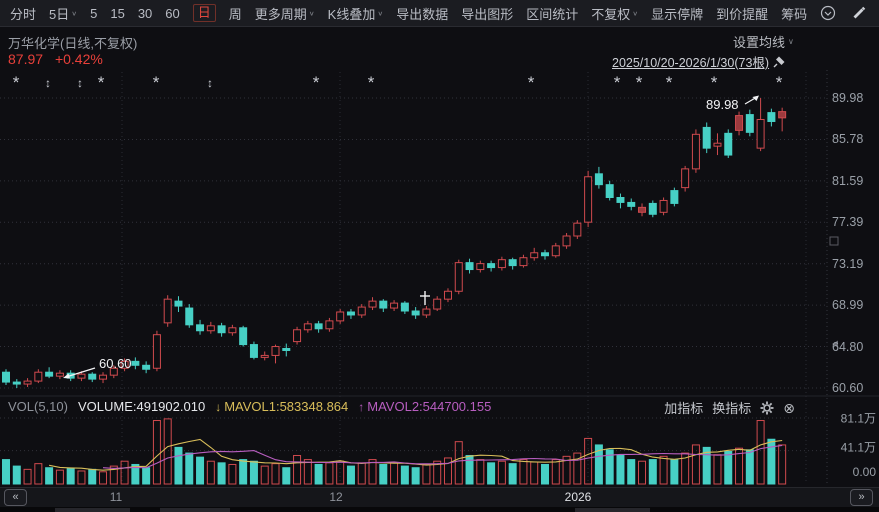  Describe the element at coordinates (94, 13) in the screenshot. I see `toolbar-item-5min: 5` at that location.